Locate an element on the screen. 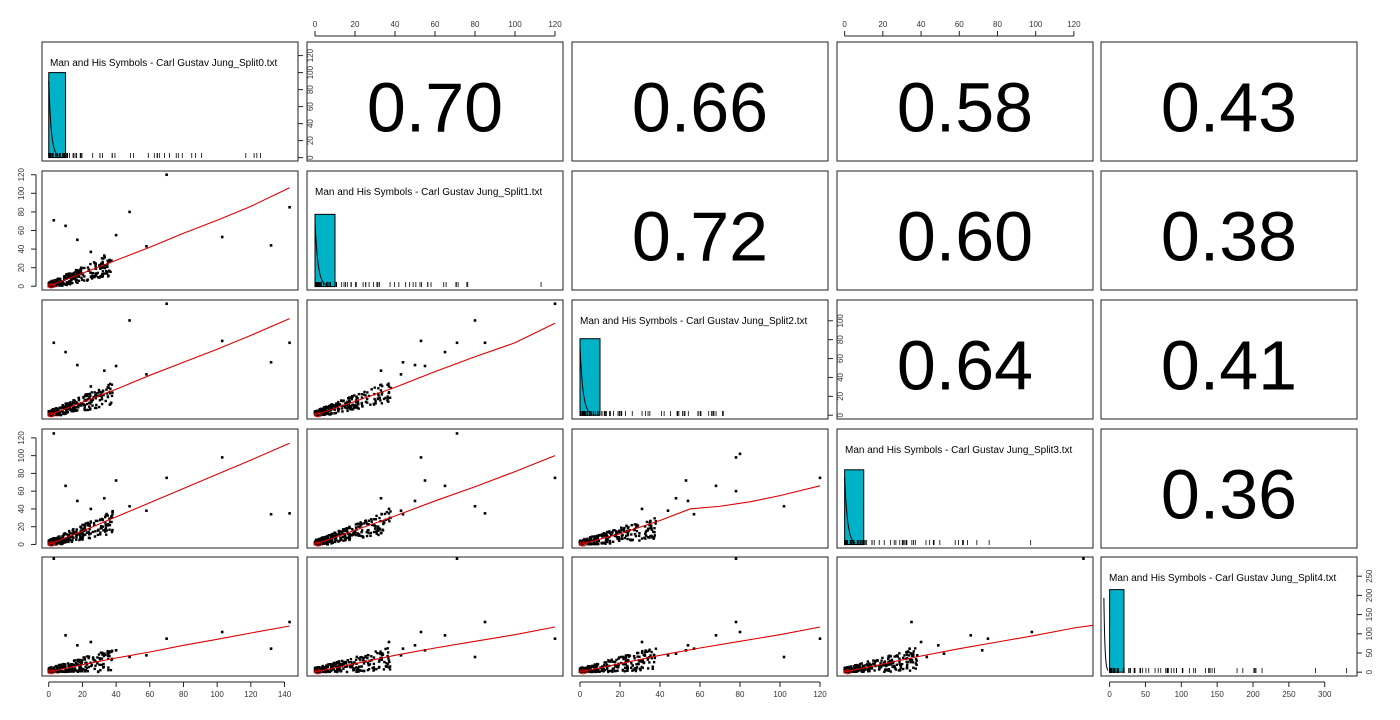 The image size is (1400, 720). y-tick-label: 80 is located at coordinates (310, 89).